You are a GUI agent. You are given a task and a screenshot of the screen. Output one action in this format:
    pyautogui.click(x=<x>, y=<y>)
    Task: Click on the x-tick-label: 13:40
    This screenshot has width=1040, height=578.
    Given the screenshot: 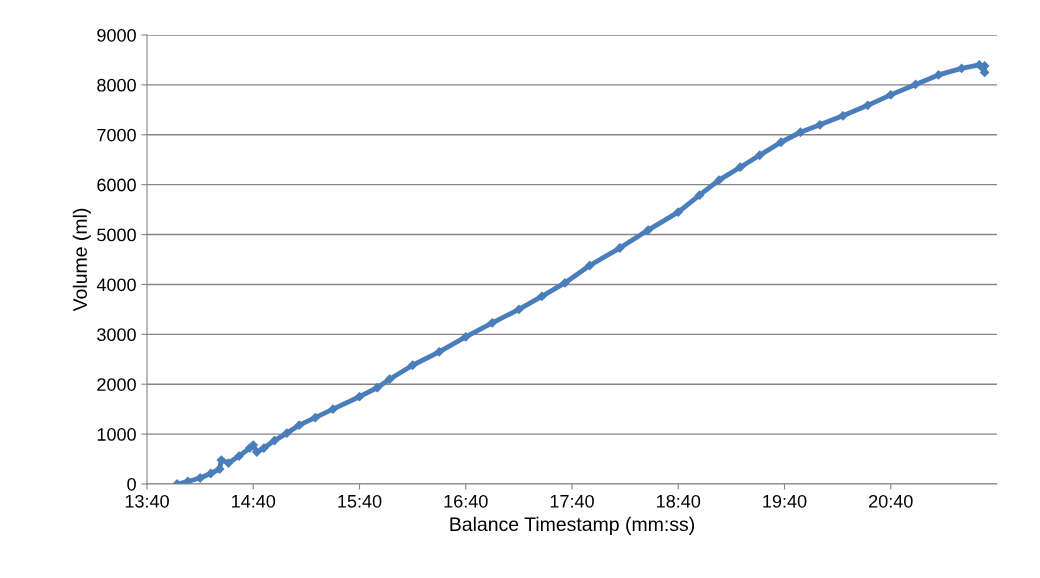 What is the action you would take?
    pyautogui.click(x=147, y=501)
    